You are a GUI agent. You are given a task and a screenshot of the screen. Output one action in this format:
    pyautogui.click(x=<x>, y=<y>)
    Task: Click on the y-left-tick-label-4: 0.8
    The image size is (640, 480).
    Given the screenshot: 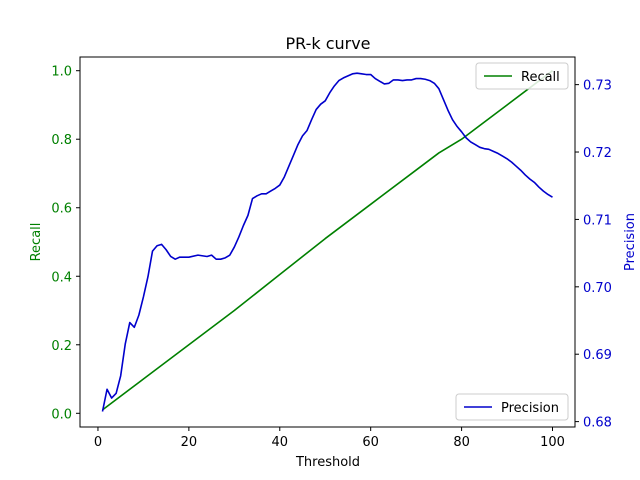 What is the action you would take?
    pyautogui.click(x=61, y=140)
    